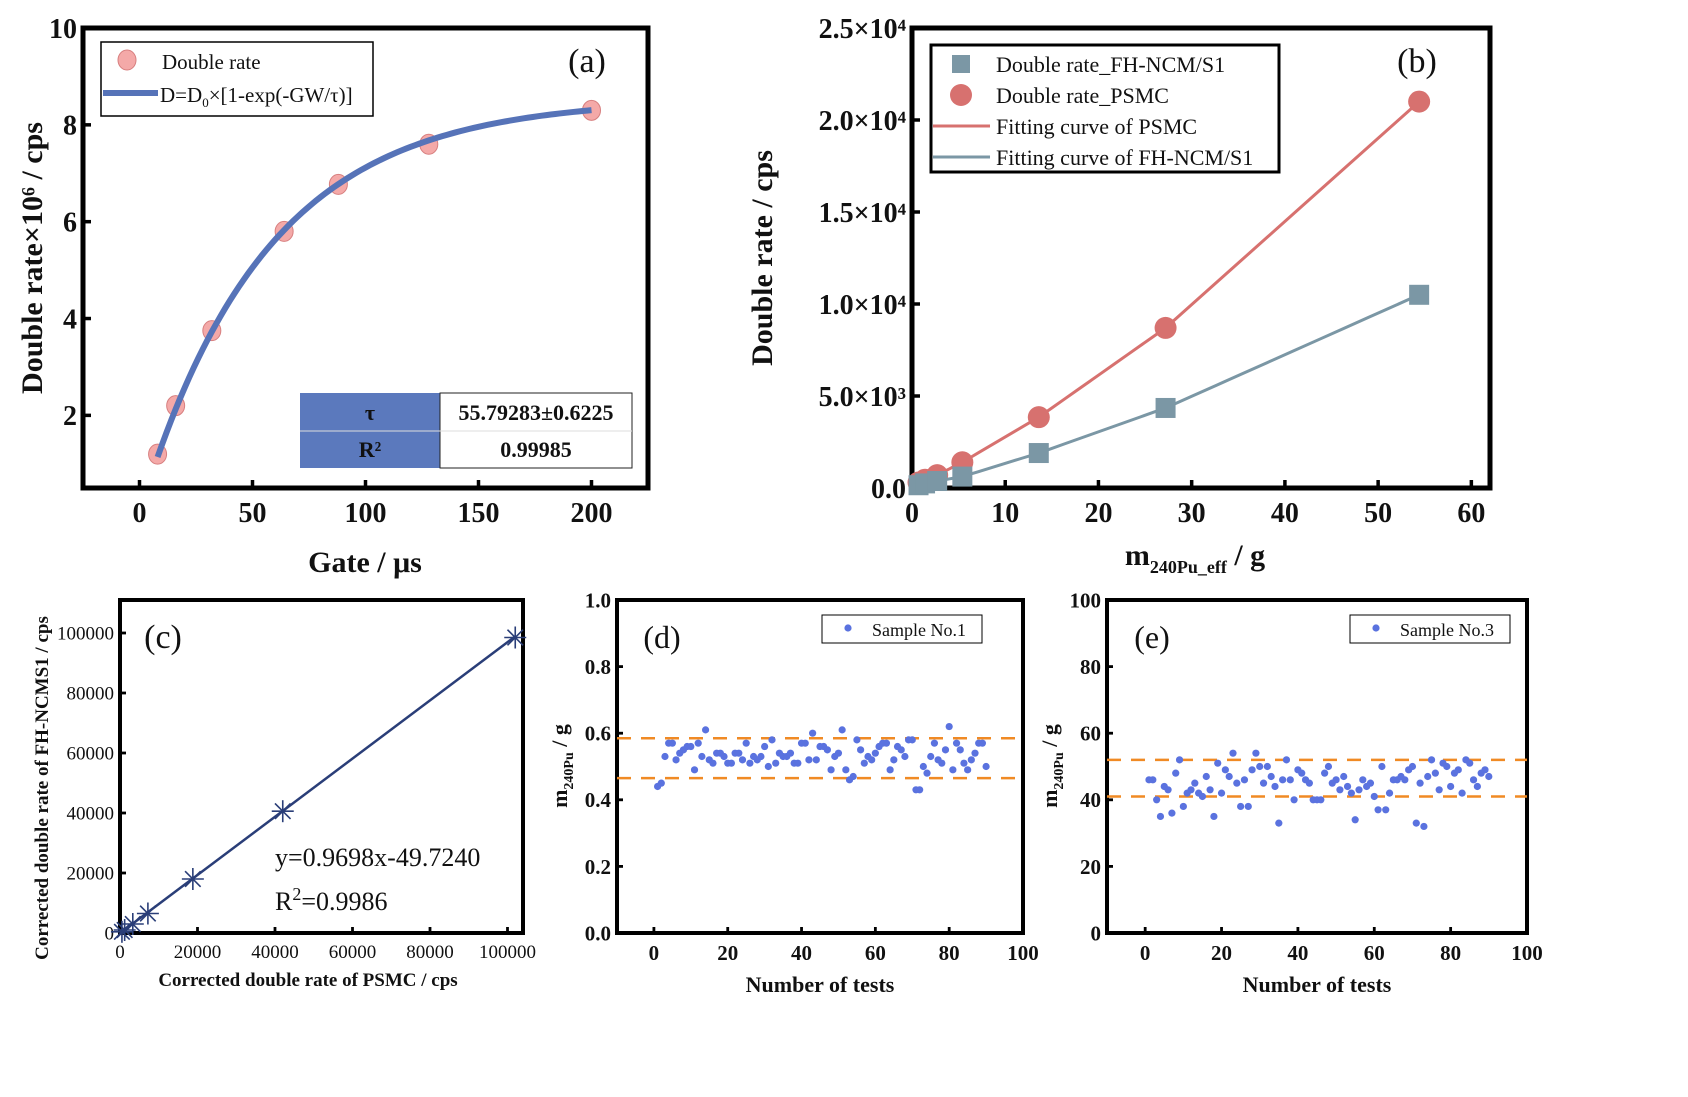 This screenshot has width=1688, height=1097. Describe the element at coordinates (1419, 101) in the screenshot. I see `psmc-data-point` at that location.